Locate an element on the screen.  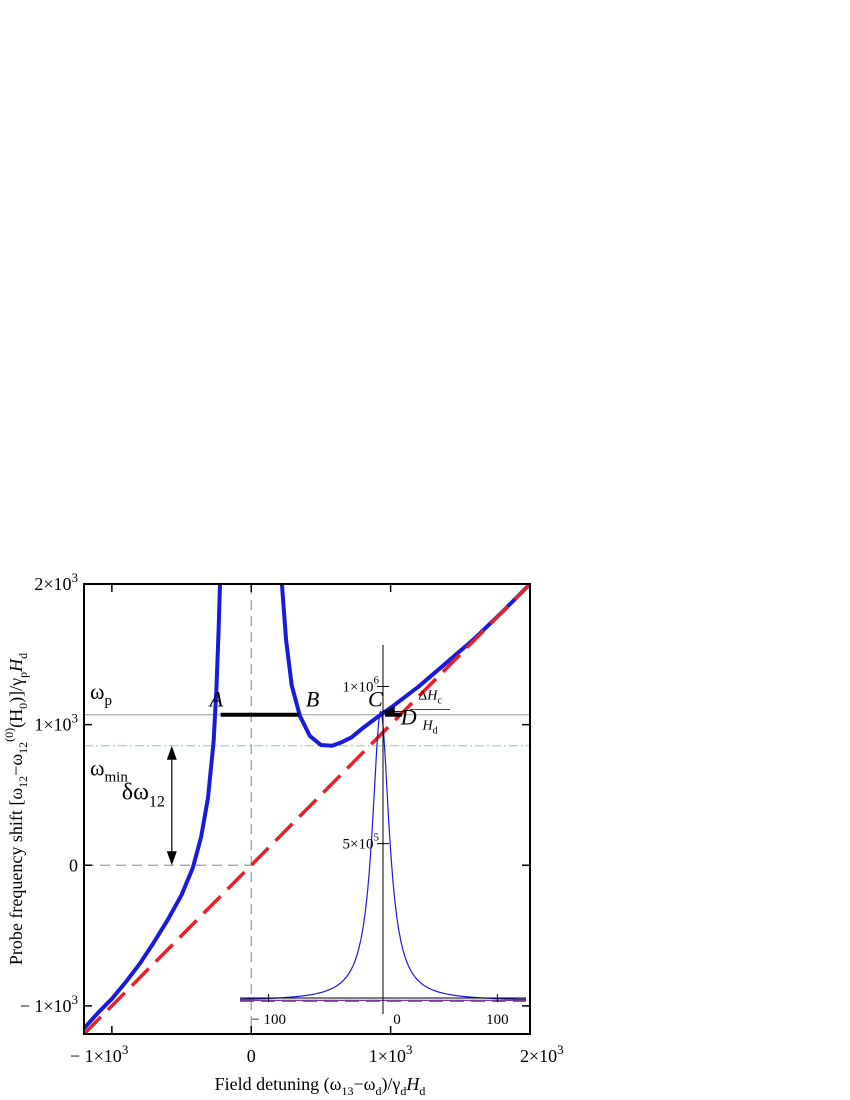
point-label-b: B is located at coordinates (312, 698).